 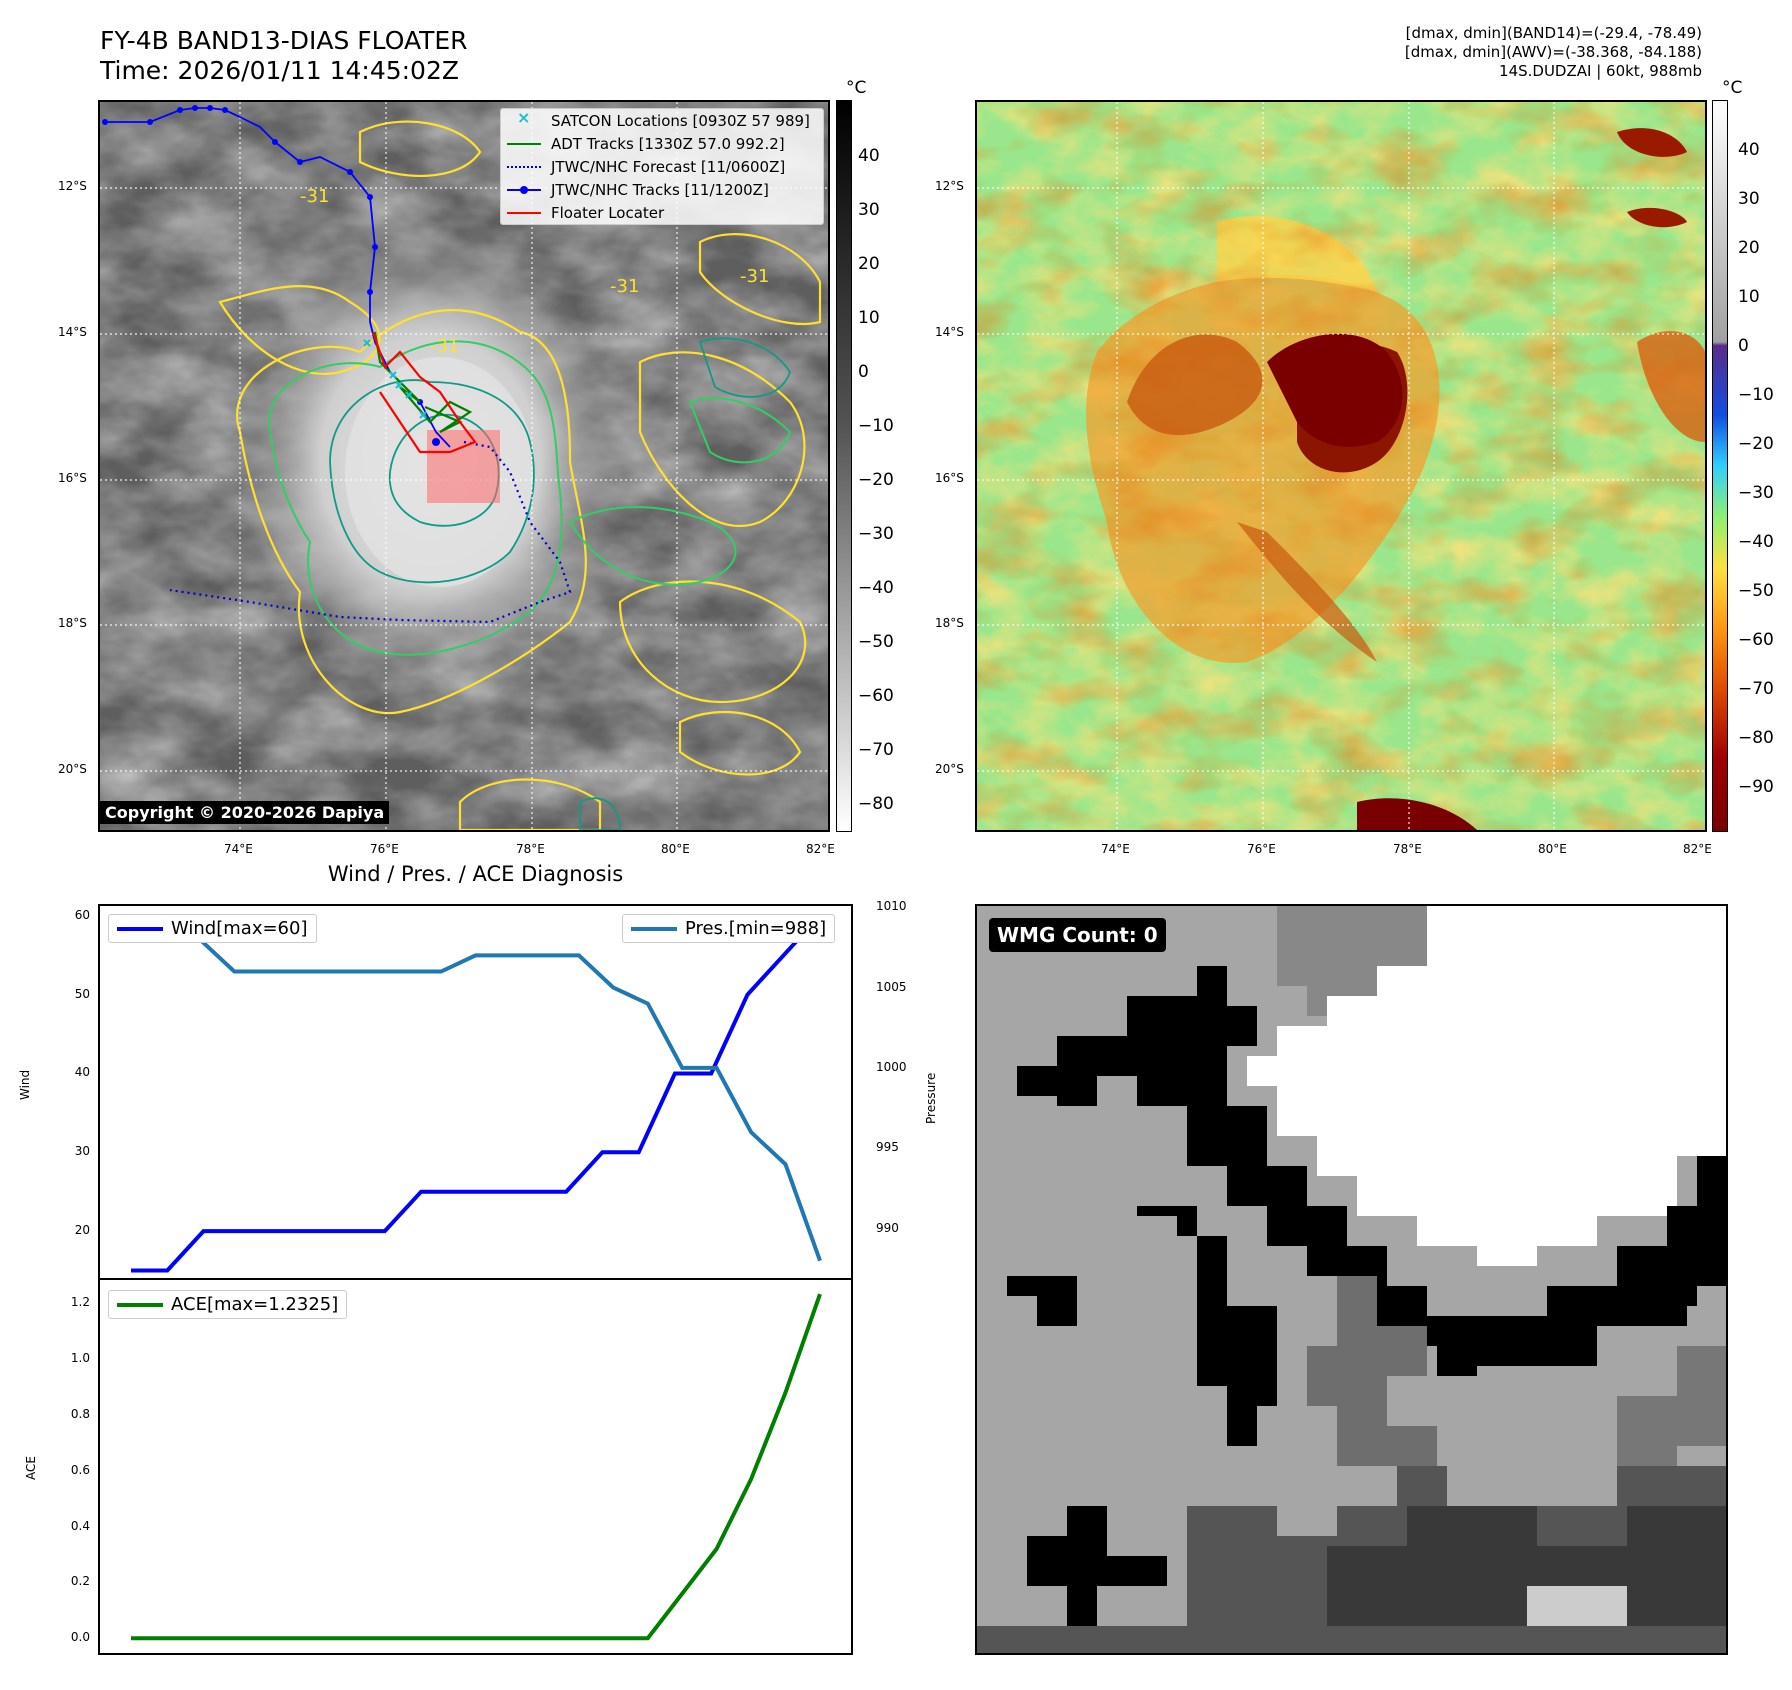 What do you see at coordinates (887, 1227) in the screenshot?
I see `axis-tick: 990` at bounding box center [887, 1227].